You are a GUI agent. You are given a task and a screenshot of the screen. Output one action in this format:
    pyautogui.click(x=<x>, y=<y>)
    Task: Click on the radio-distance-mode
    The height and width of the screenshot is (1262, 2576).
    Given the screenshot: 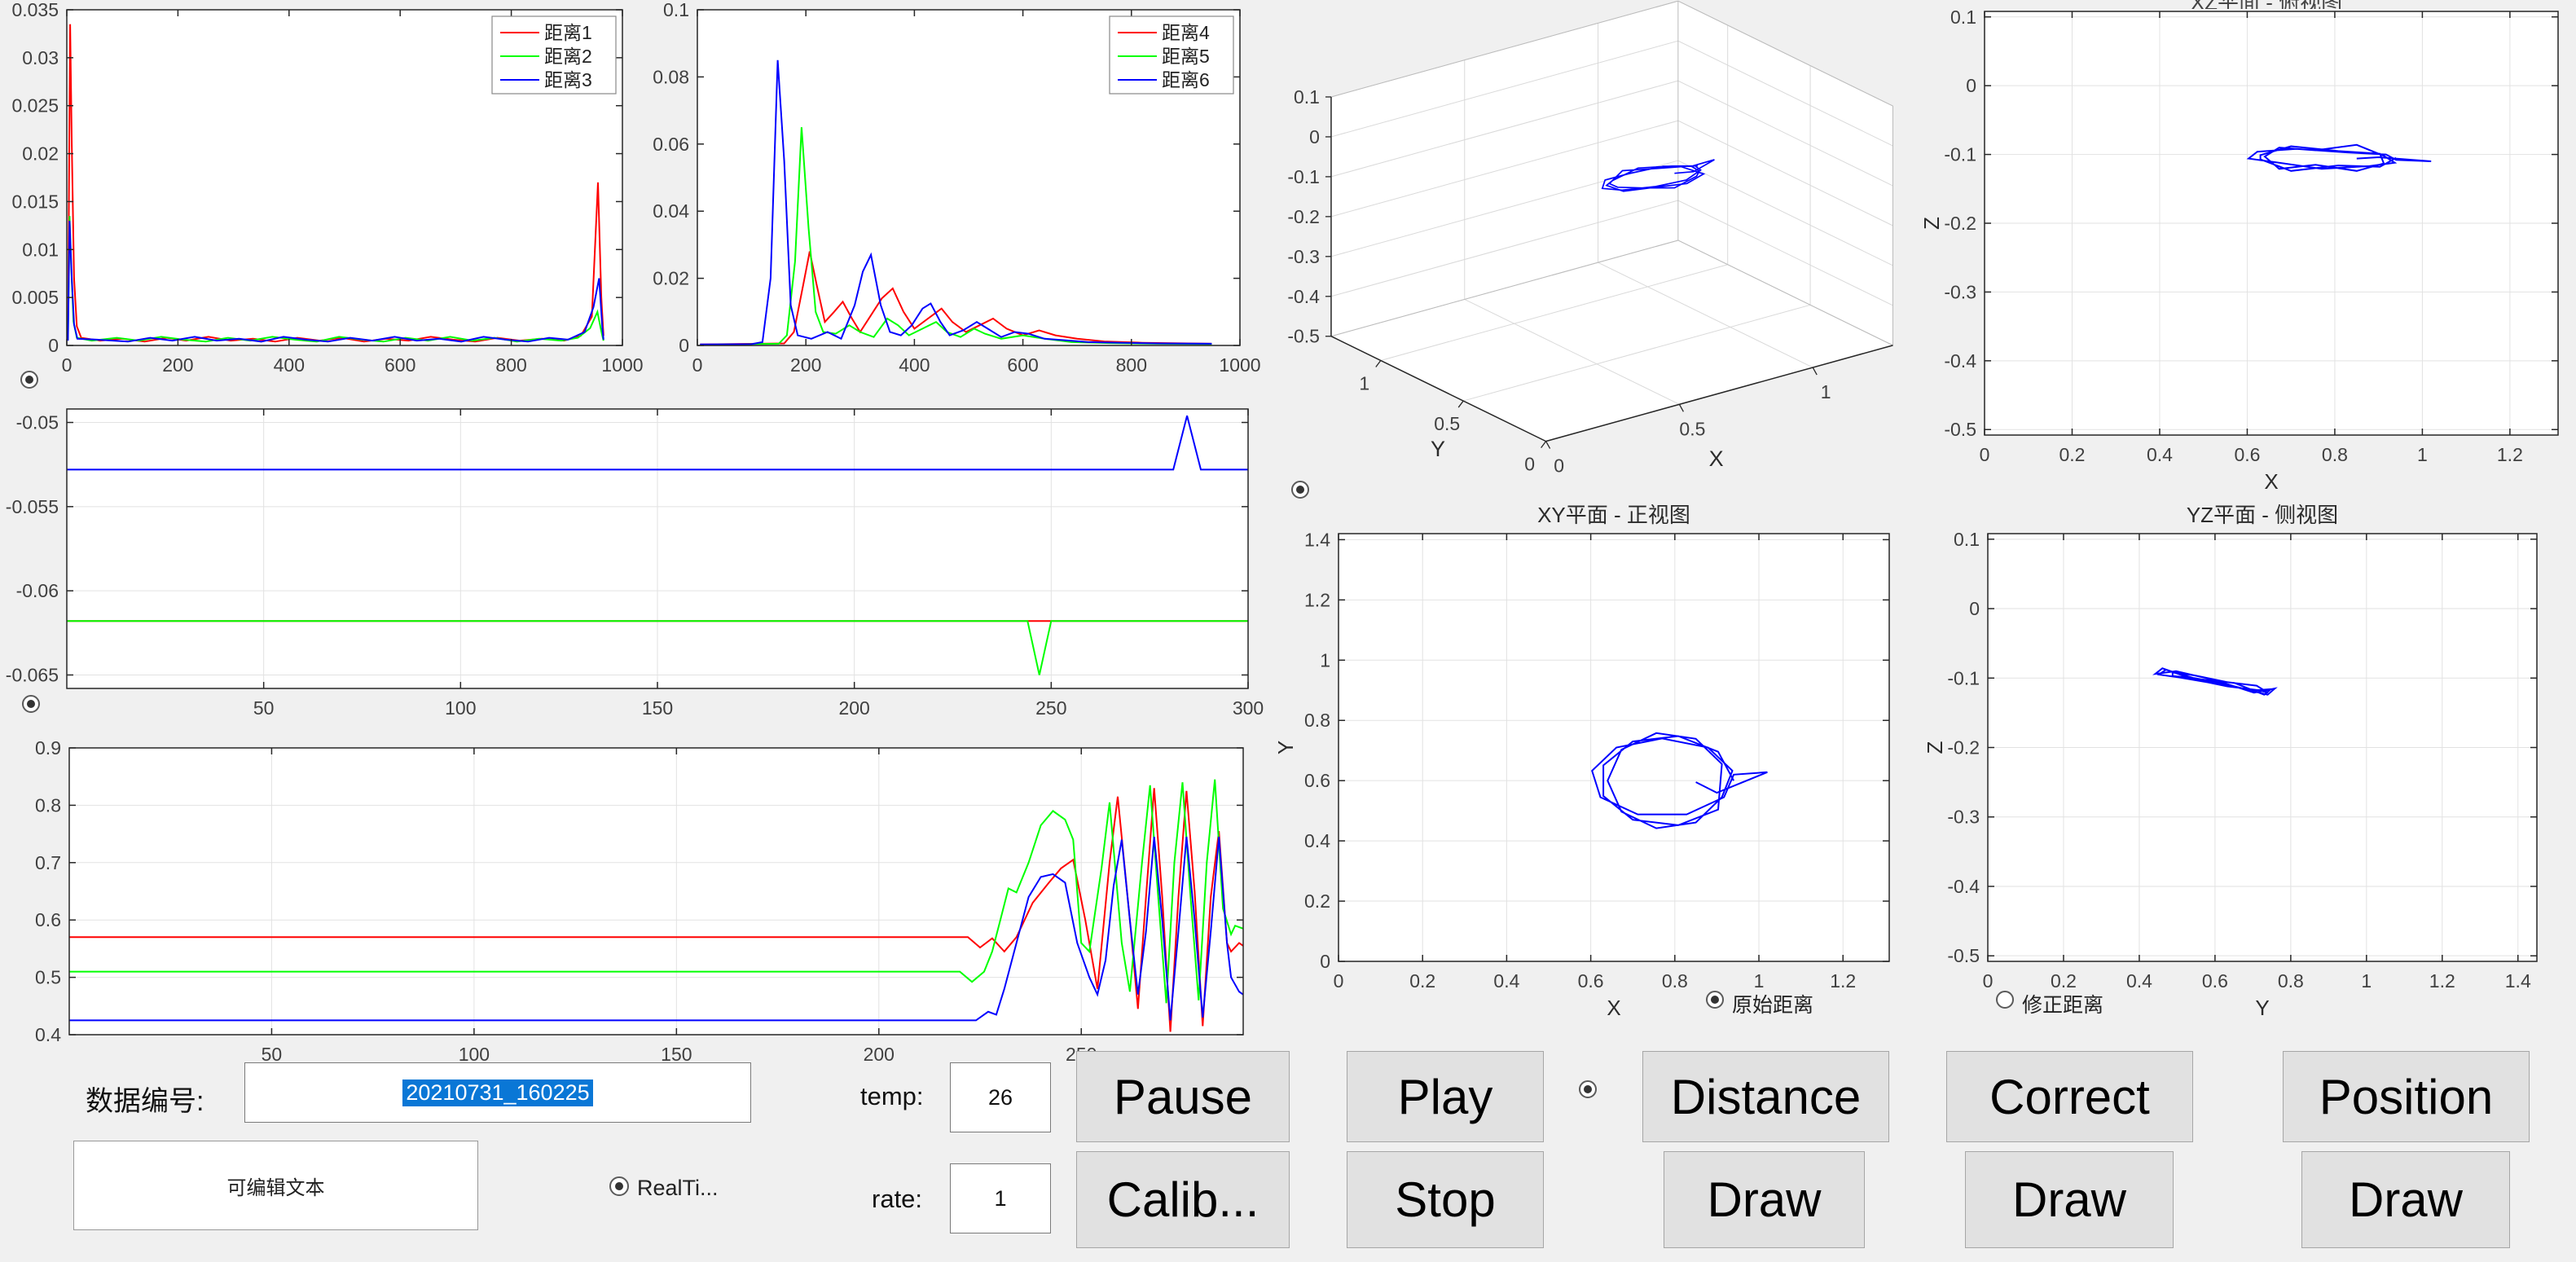 What is the action you would take?
    pyautogui.click(x=1588, y=1089)
    